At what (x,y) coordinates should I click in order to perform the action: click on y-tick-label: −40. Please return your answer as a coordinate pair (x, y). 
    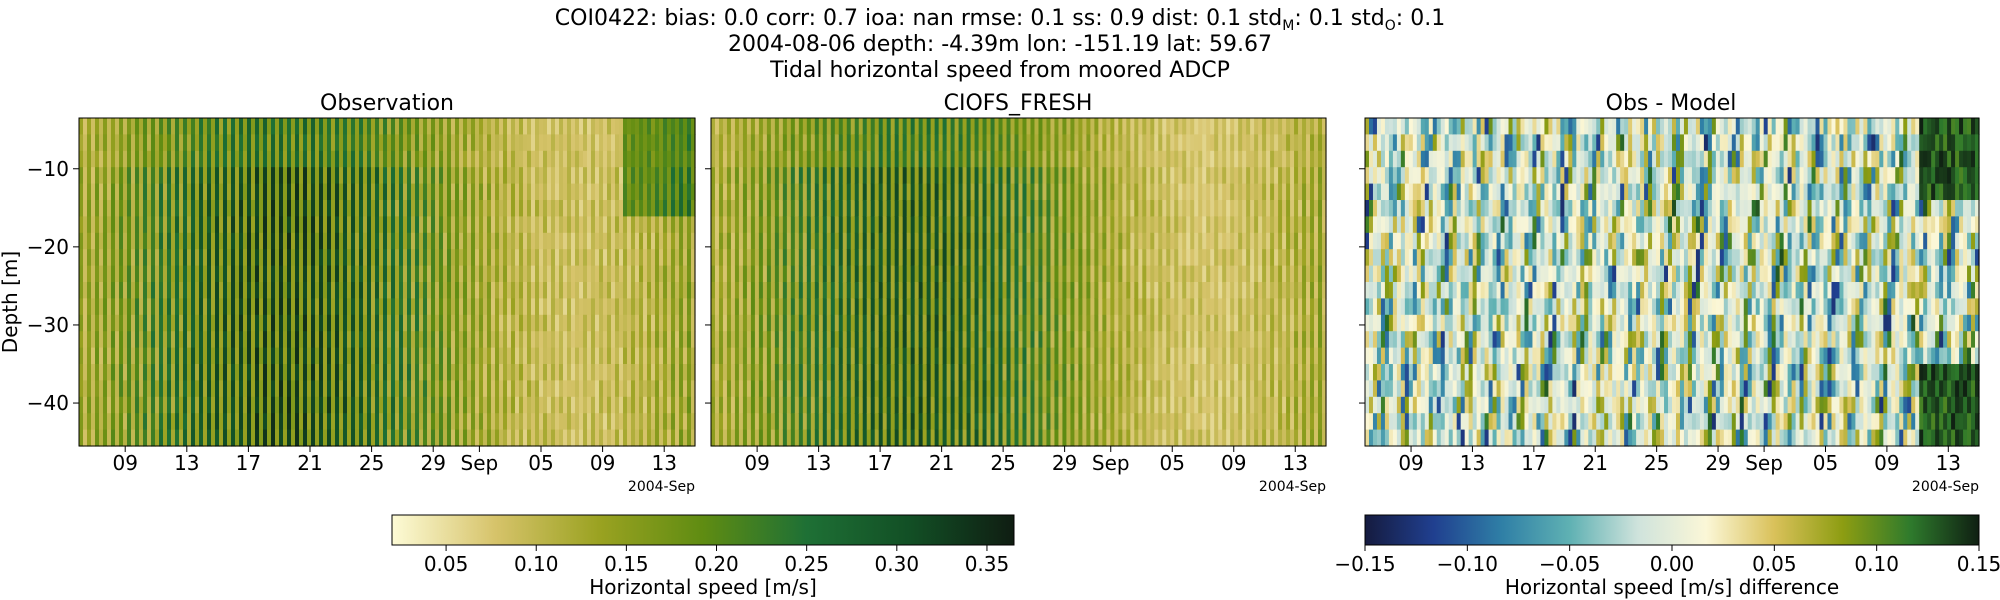
    Looking at the image, I should click on (48, 403).